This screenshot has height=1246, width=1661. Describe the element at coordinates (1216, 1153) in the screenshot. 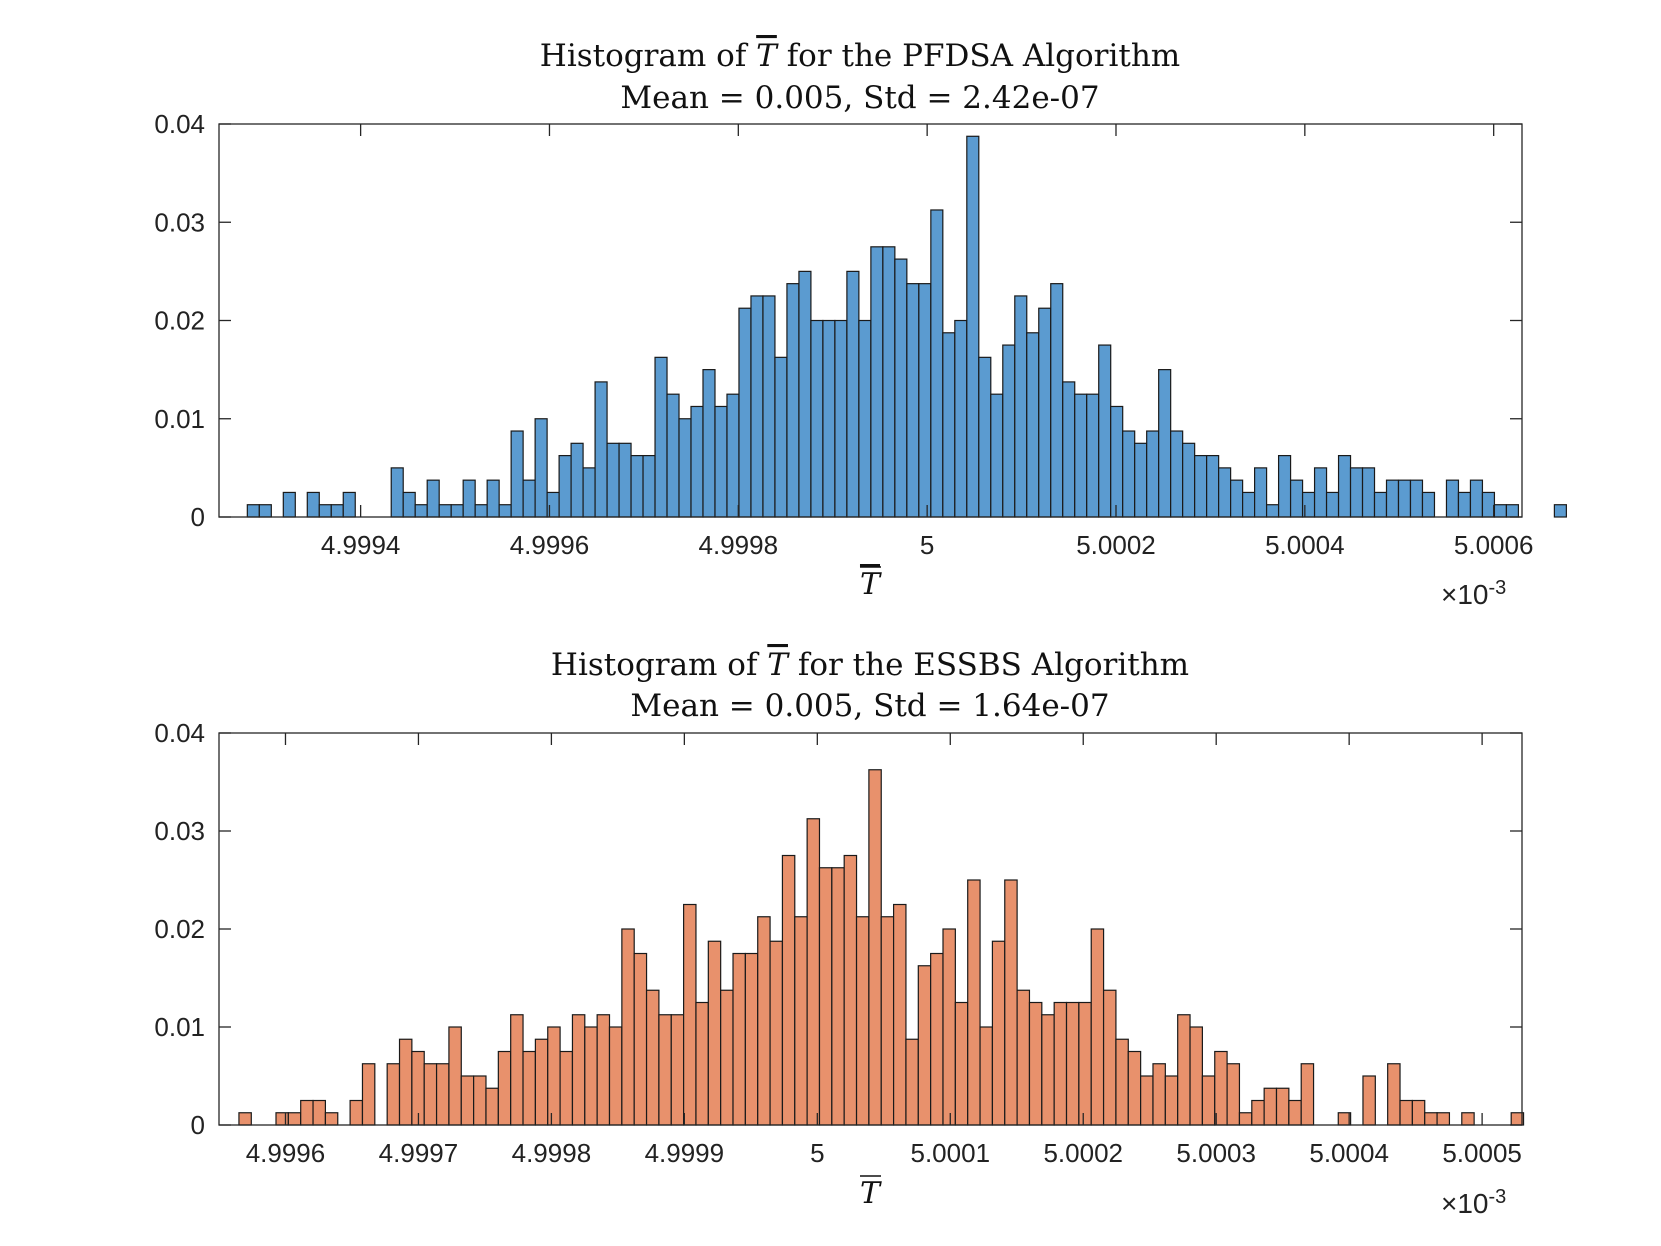

I see `x-tick-label: 5.0003` at that location.